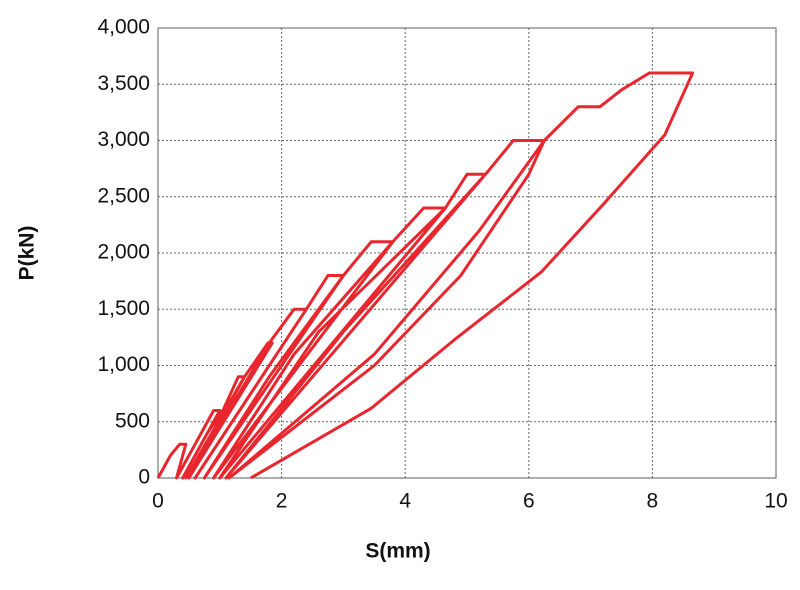 Image resolution: width=800 pixels, height=590 pixels. What do you see at coordinates (123, 308) in the screenshot?
I see `y-tick-label: 1,500` at bounding box center [123, 308].